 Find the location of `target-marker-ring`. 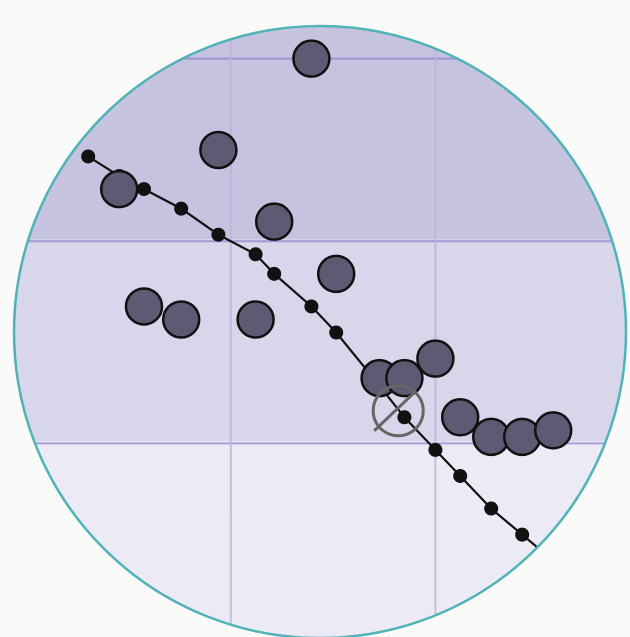

target-marker-ring is located at coordinates (398, 411).